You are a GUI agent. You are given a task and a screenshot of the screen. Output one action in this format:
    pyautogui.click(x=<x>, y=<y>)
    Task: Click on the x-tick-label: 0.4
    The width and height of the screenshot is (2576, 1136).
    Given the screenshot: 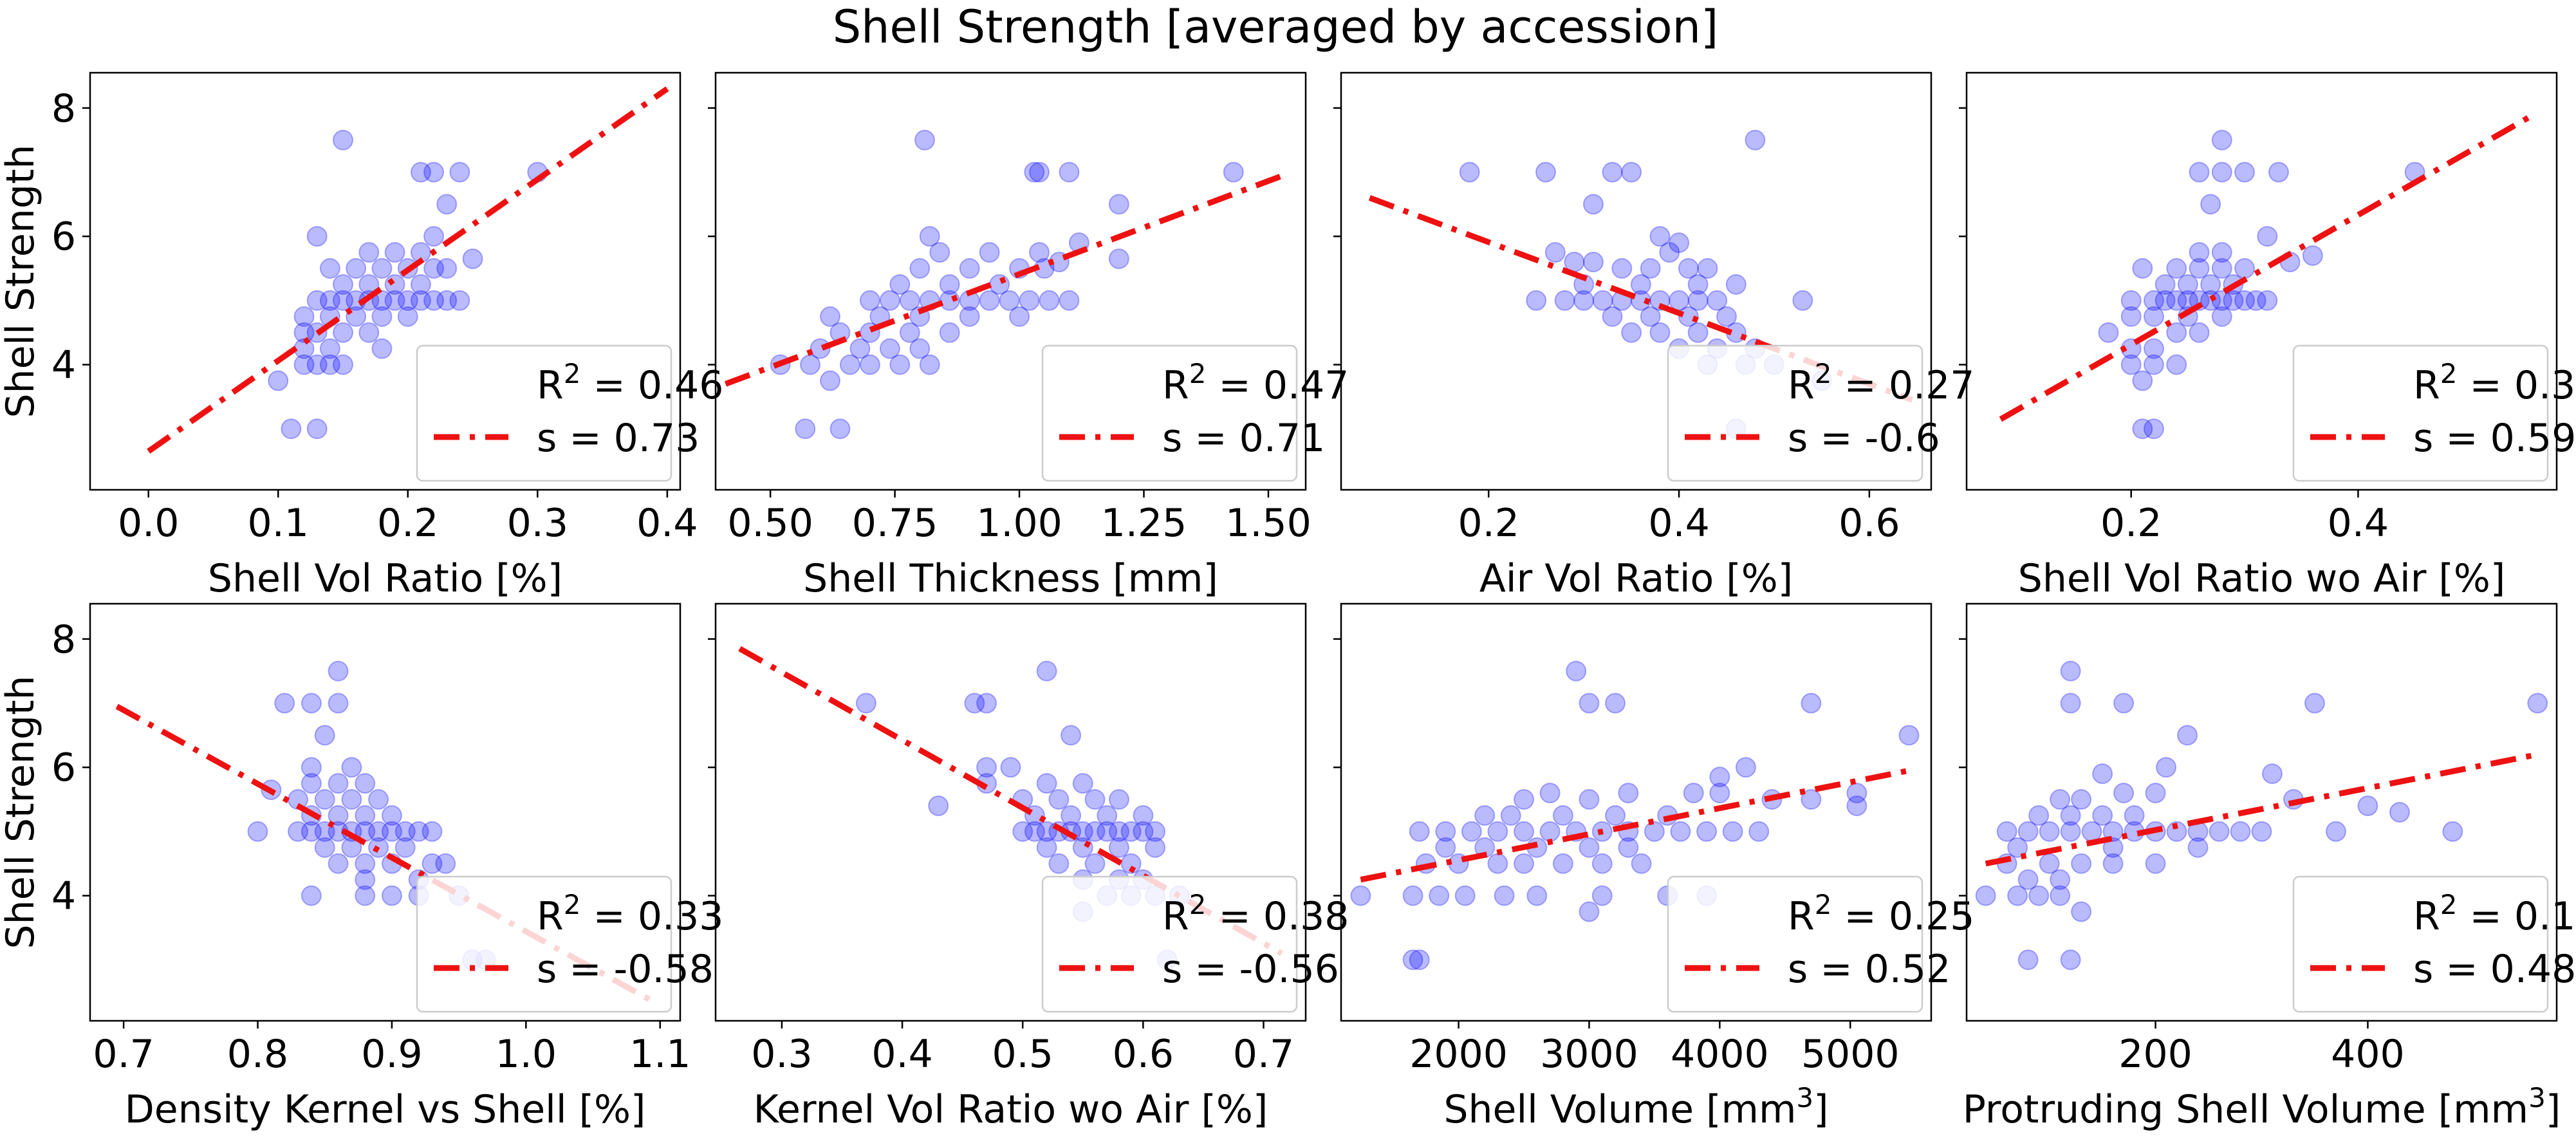 What is the action you would take?
    pyautogui.click(x=667, y=523)
    